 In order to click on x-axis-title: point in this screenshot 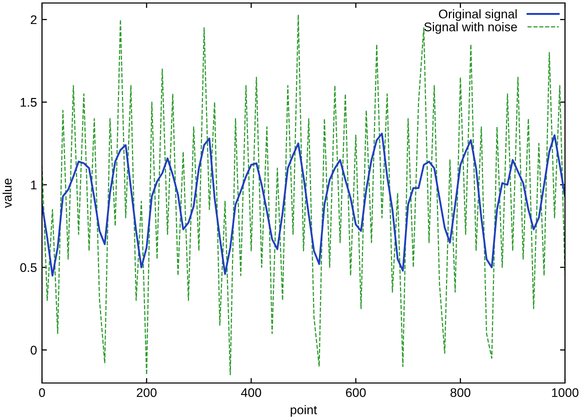, I will do `click(303, 411)`.